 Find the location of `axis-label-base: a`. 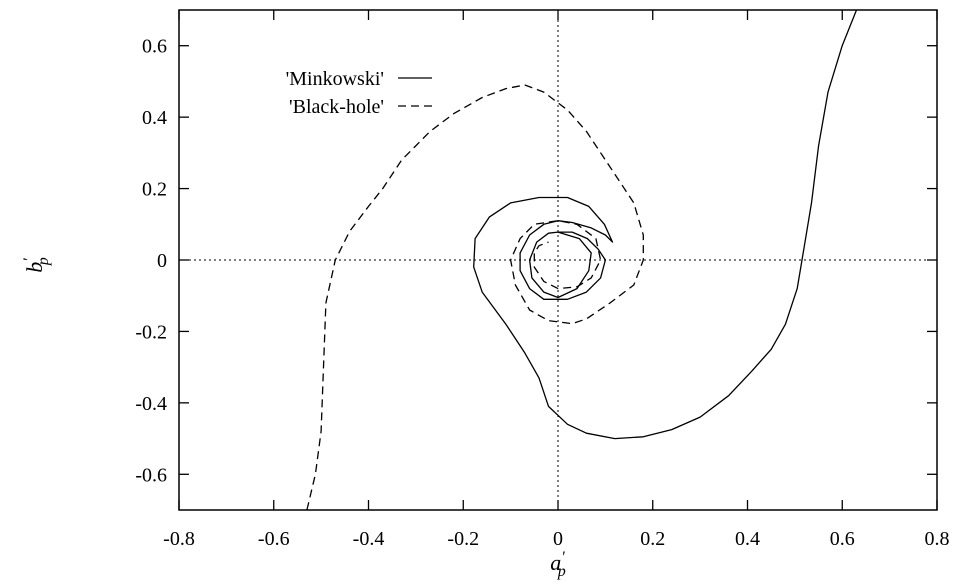

axis-label-base: a is located at coordinates (555, 562).